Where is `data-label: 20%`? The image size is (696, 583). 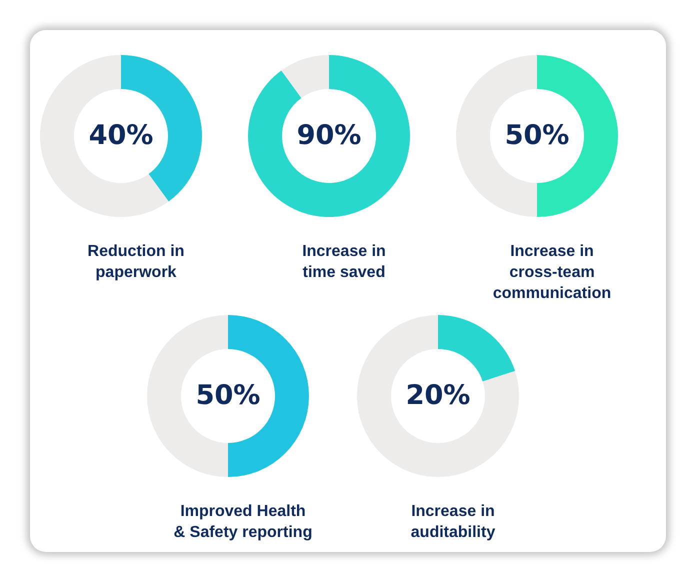
data-label: 20% is located at coordinates (438, 395).